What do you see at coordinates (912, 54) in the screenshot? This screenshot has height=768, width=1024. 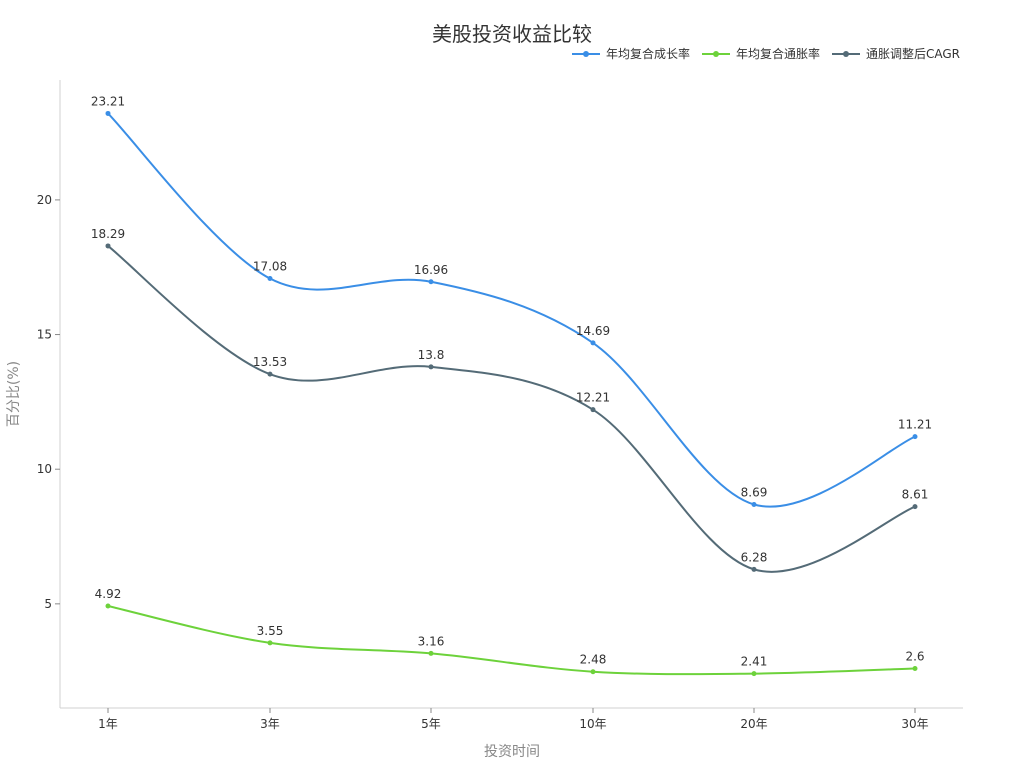 I see `legend-label: 通胀调整后CAGR` at bounding box center [912, 54].